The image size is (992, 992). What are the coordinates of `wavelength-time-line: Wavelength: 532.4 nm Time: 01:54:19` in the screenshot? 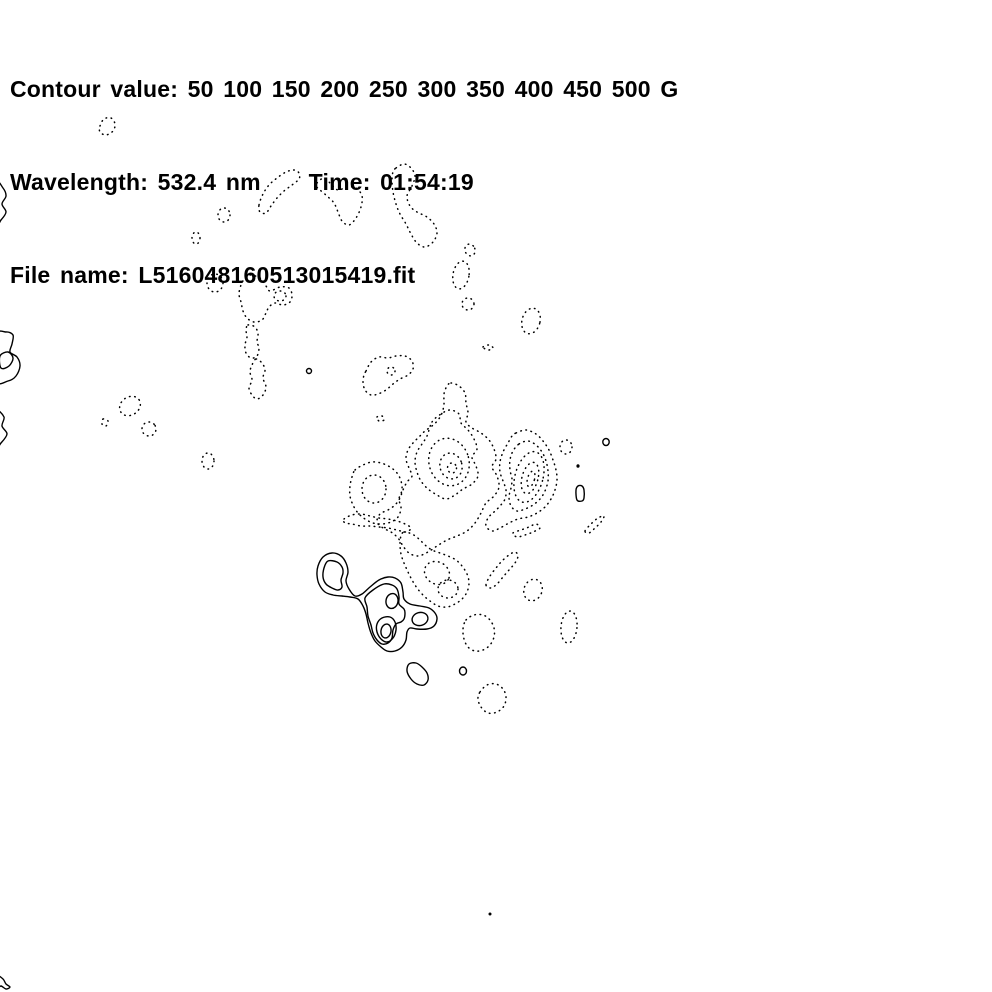 It's located at (242, 182).